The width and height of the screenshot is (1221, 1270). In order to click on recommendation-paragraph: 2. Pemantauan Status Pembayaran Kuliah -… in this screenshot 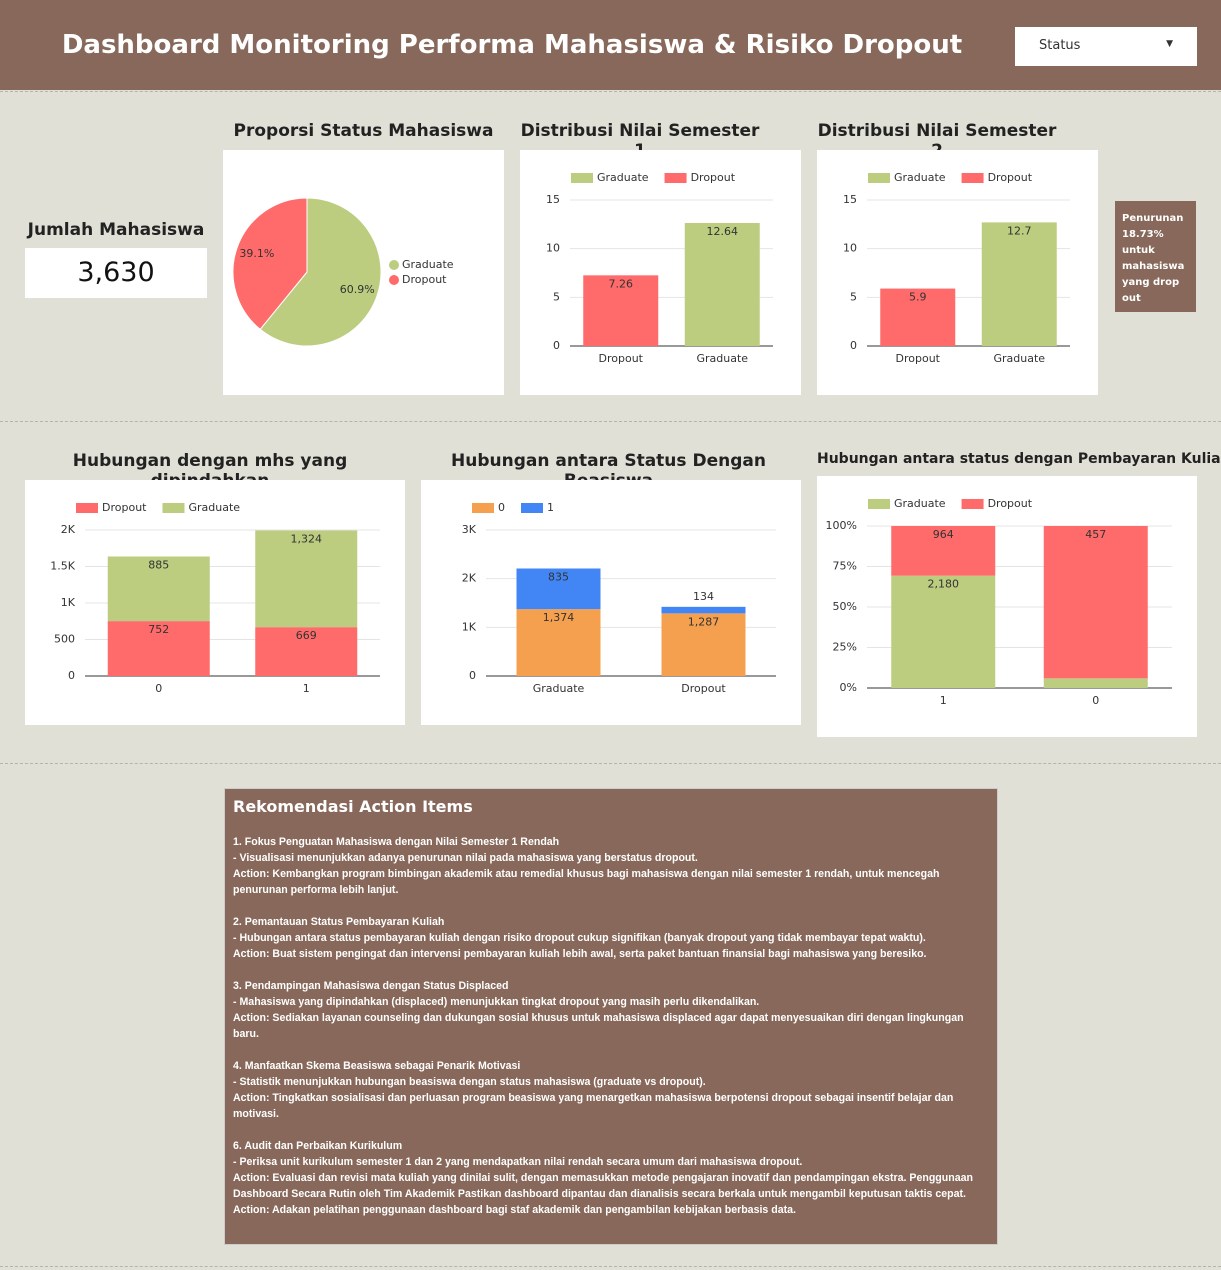, I will do `click(611, 938)`.